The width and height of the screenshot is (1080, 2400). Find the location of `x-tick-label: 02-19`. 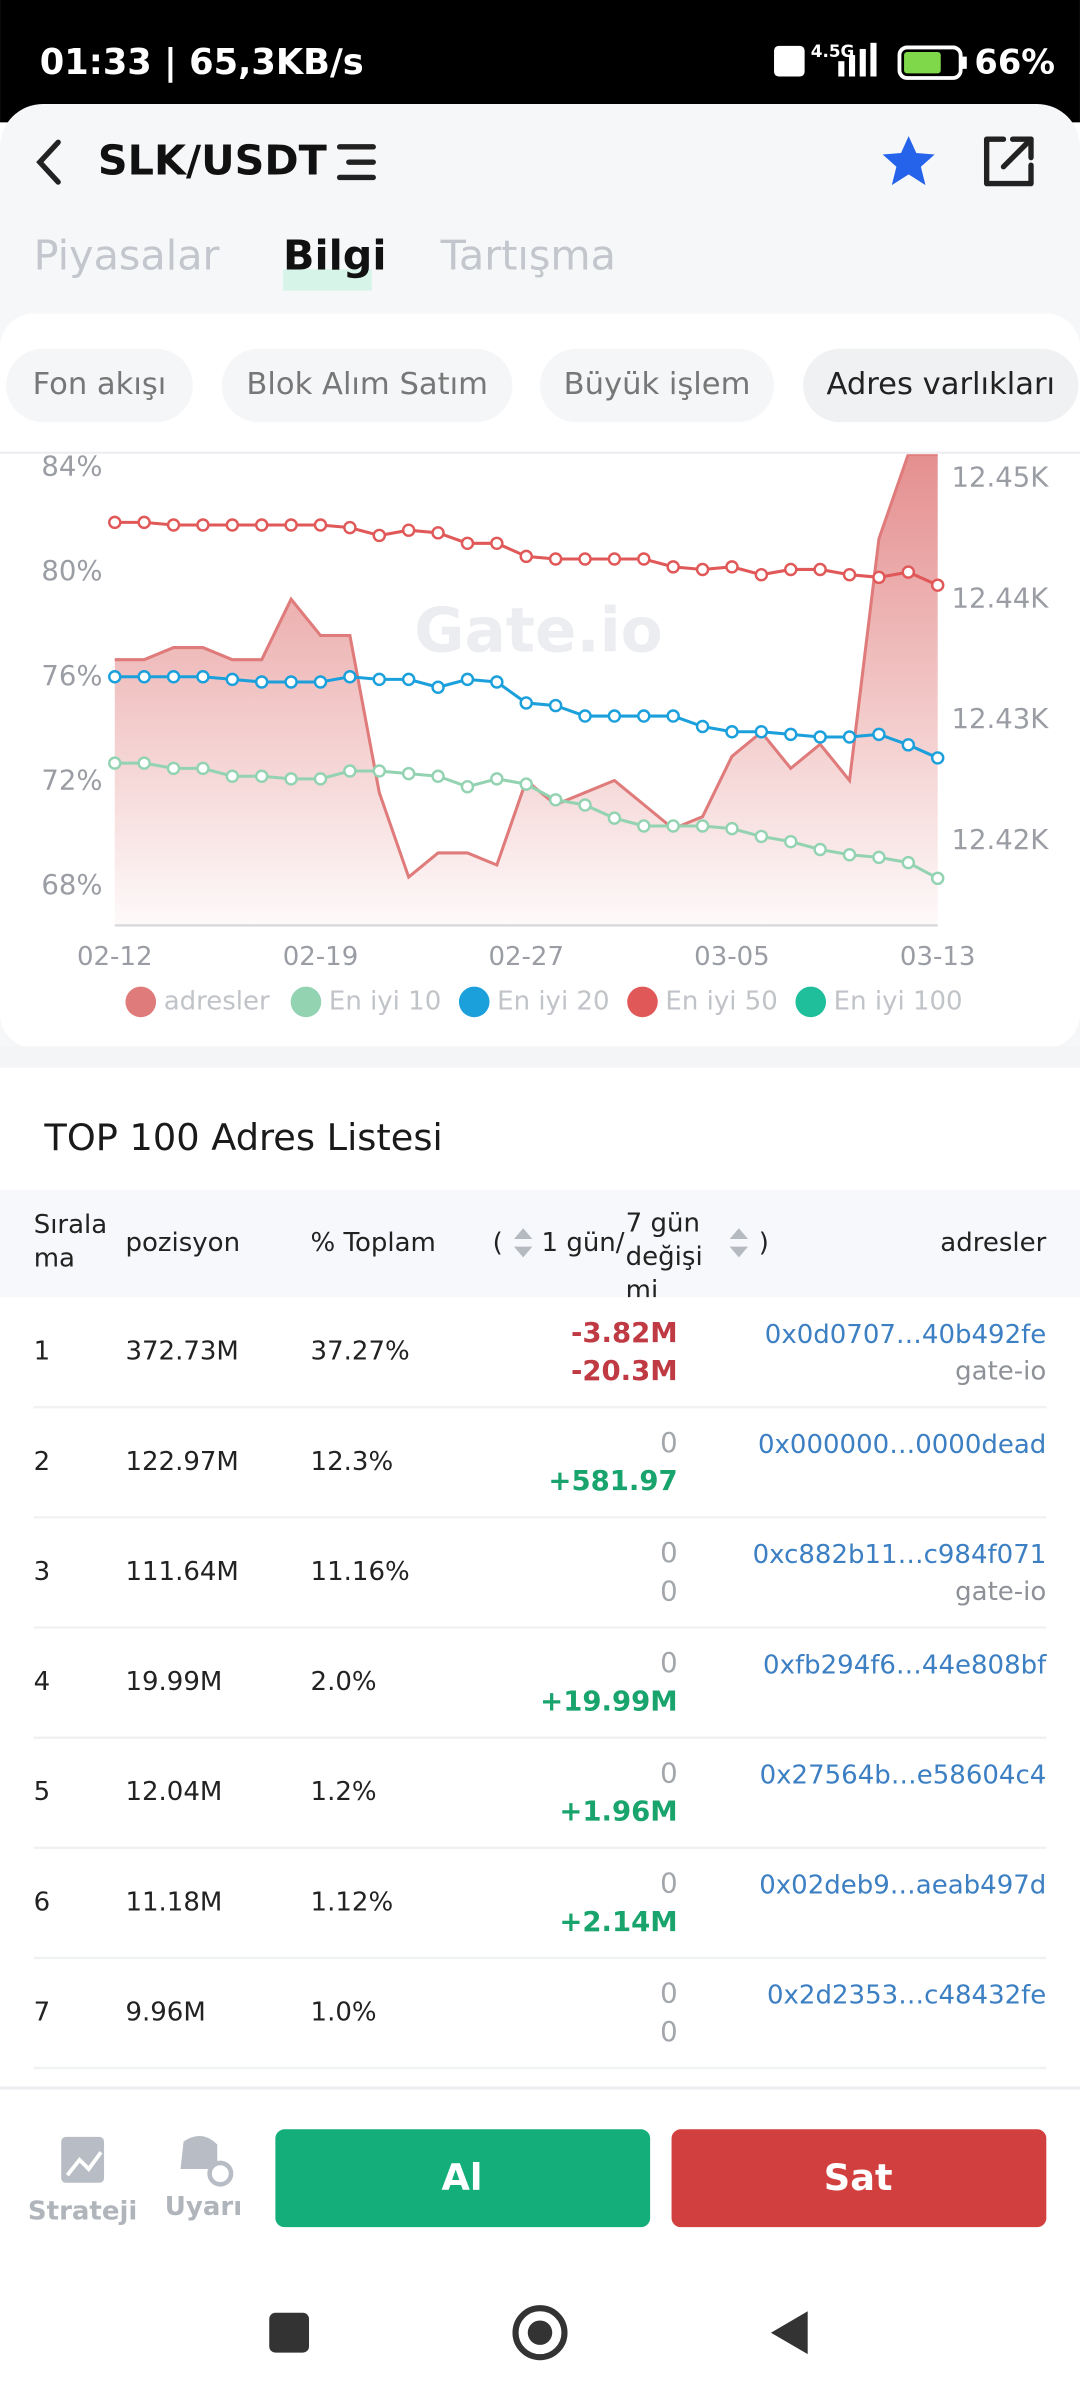

x-tick-label: 02-19 is located at coordinates (321, 957).